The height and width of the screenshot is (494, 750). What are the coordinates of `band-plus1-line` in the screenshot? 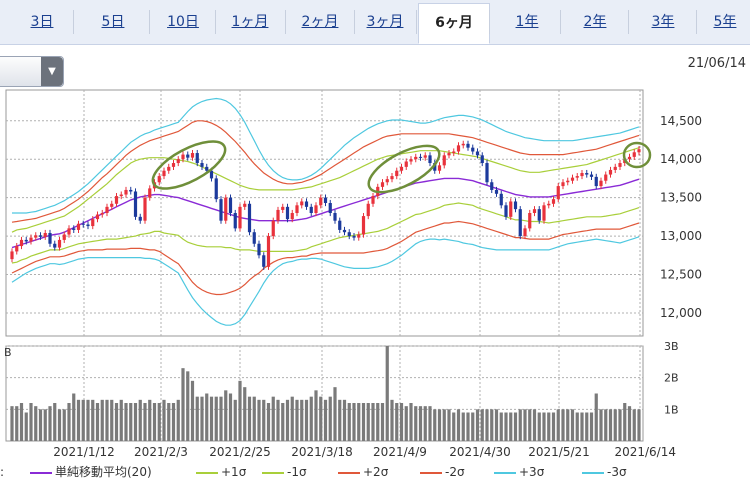 It's located at (325, 190).